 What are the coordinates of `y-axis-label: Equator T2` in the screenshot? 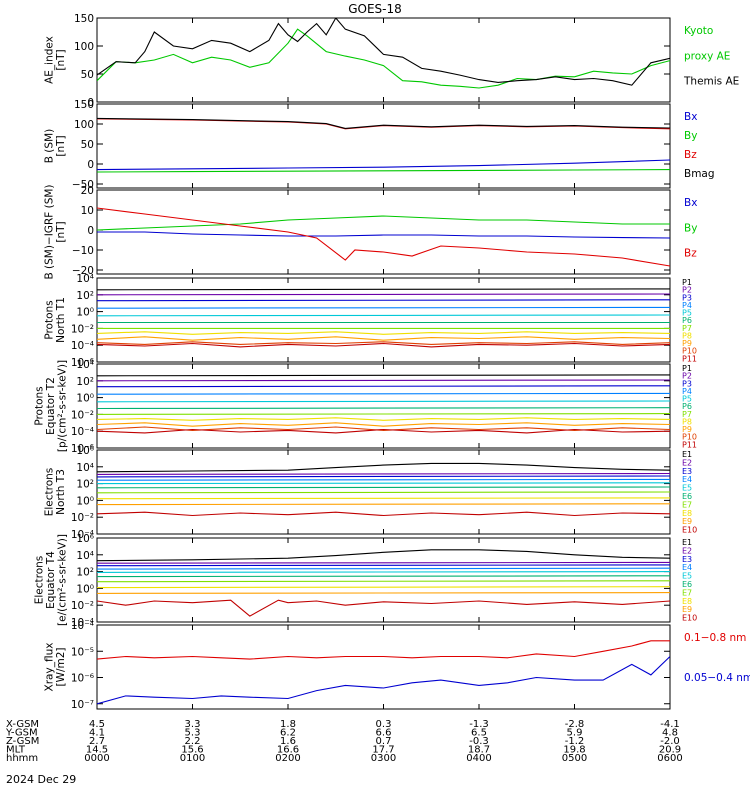 It's located at (51, 406).